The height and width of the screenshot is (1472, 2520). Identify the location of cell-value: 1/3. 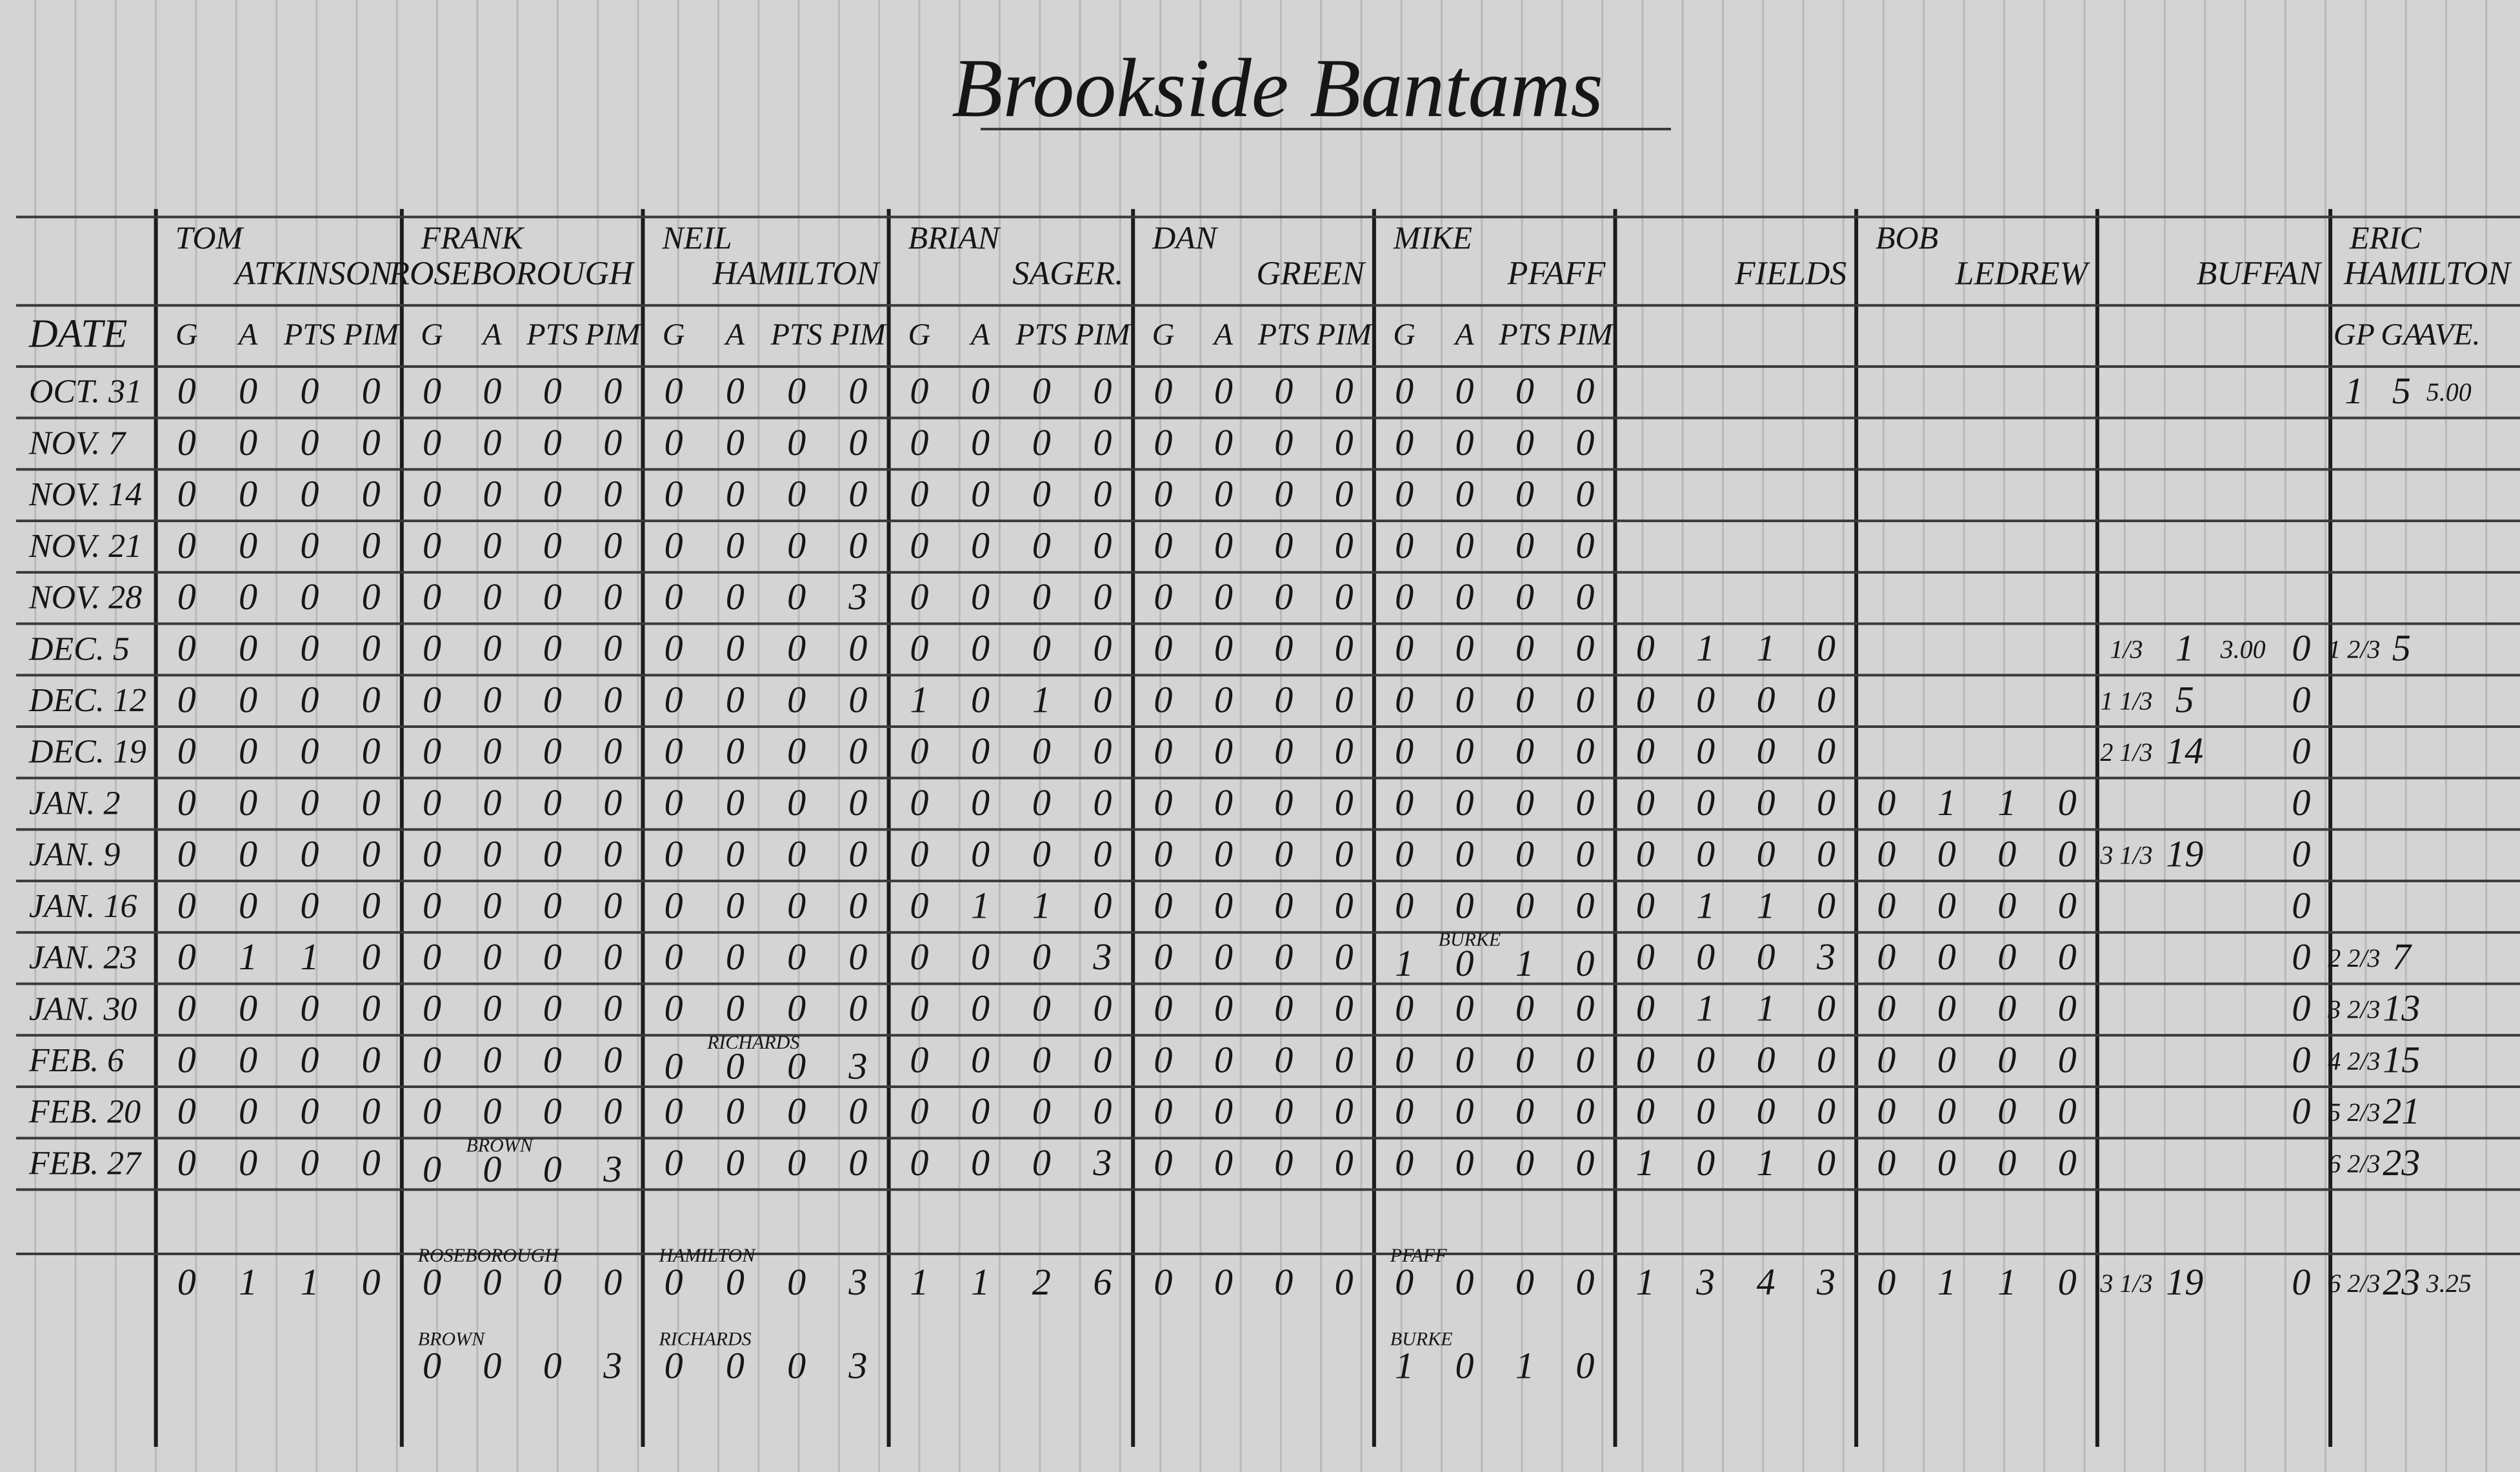
(2126, 649).